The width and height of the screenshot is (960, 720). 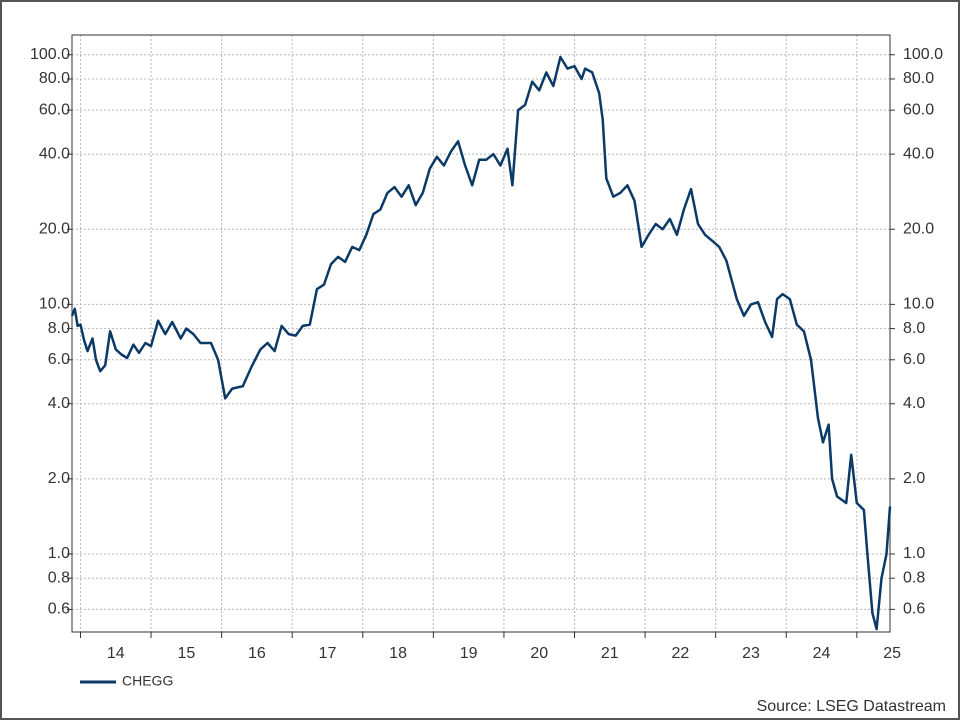 What do you see at coordinates (923, 54) in the screenshot?
I see `y2-tick-label: 100.0` at bounding box center [923, 54].